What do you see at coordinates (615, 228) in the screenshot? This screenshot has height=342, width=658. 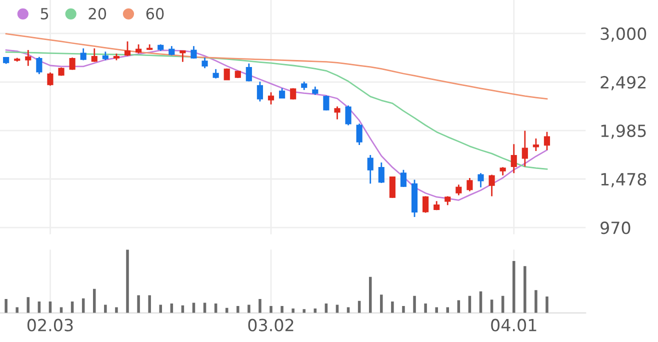 I see `y-tick-label: 970` at bounding box center [615, 228].